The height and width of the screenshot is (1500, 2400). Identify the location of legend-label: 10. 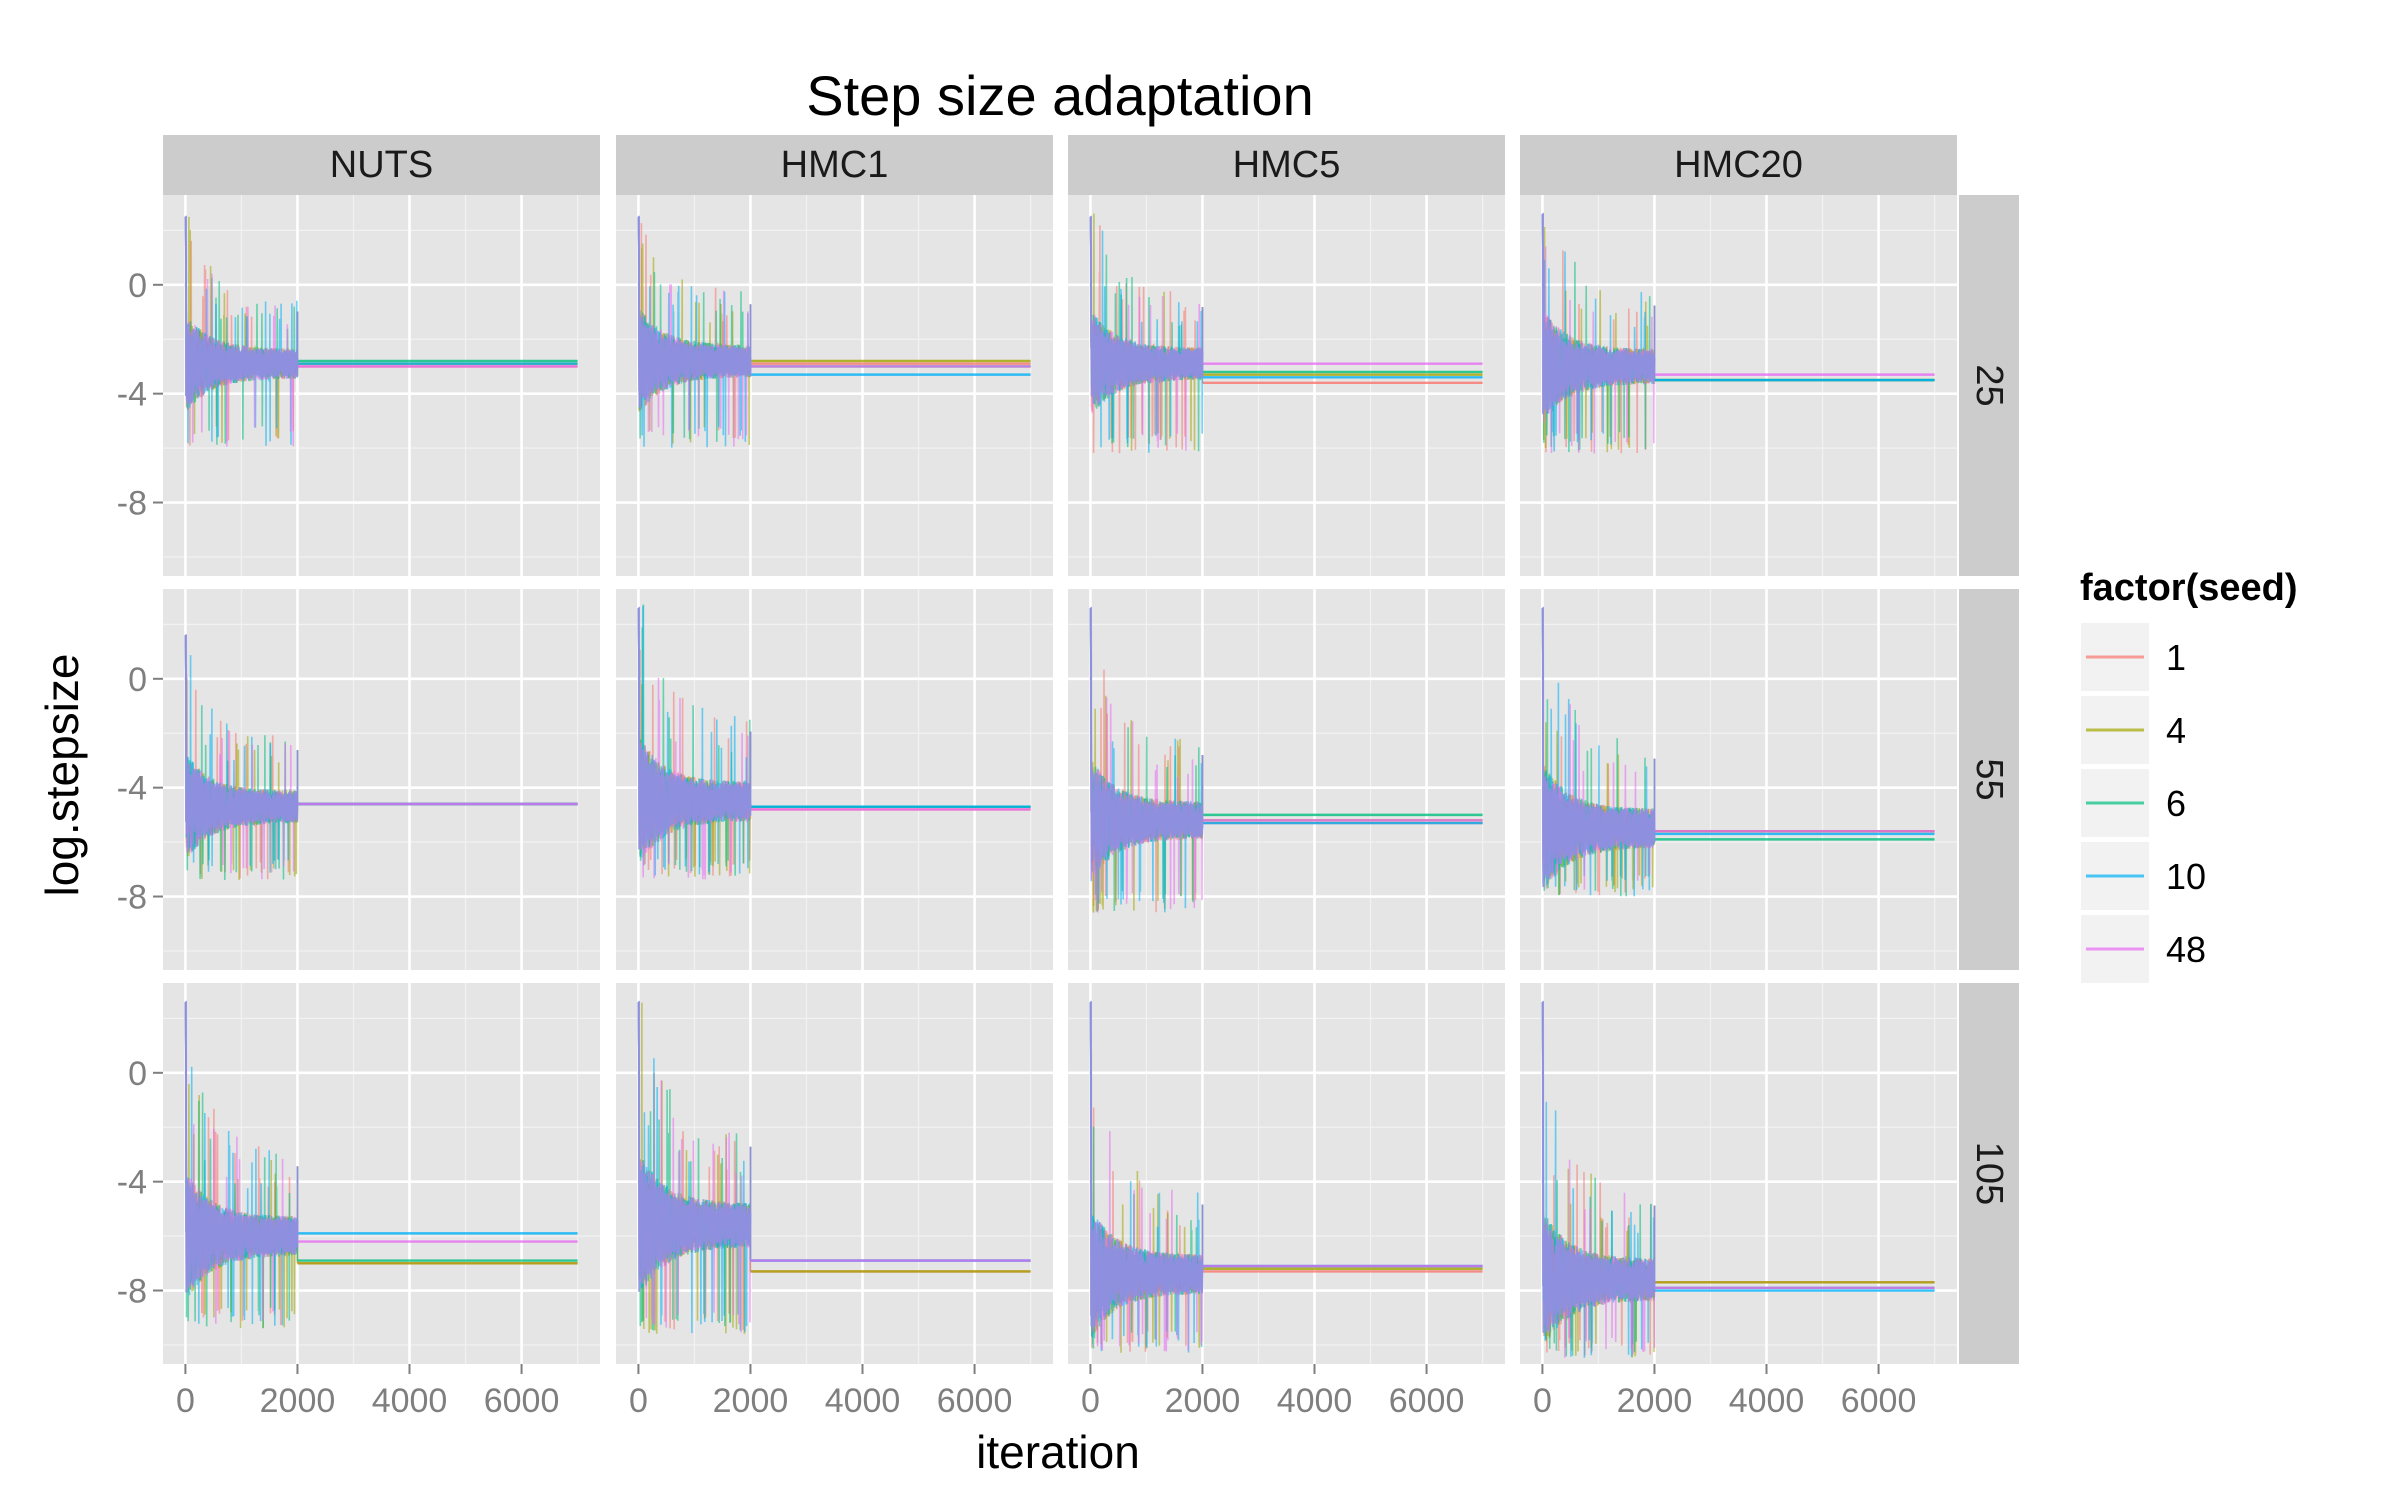
(2186, 876).